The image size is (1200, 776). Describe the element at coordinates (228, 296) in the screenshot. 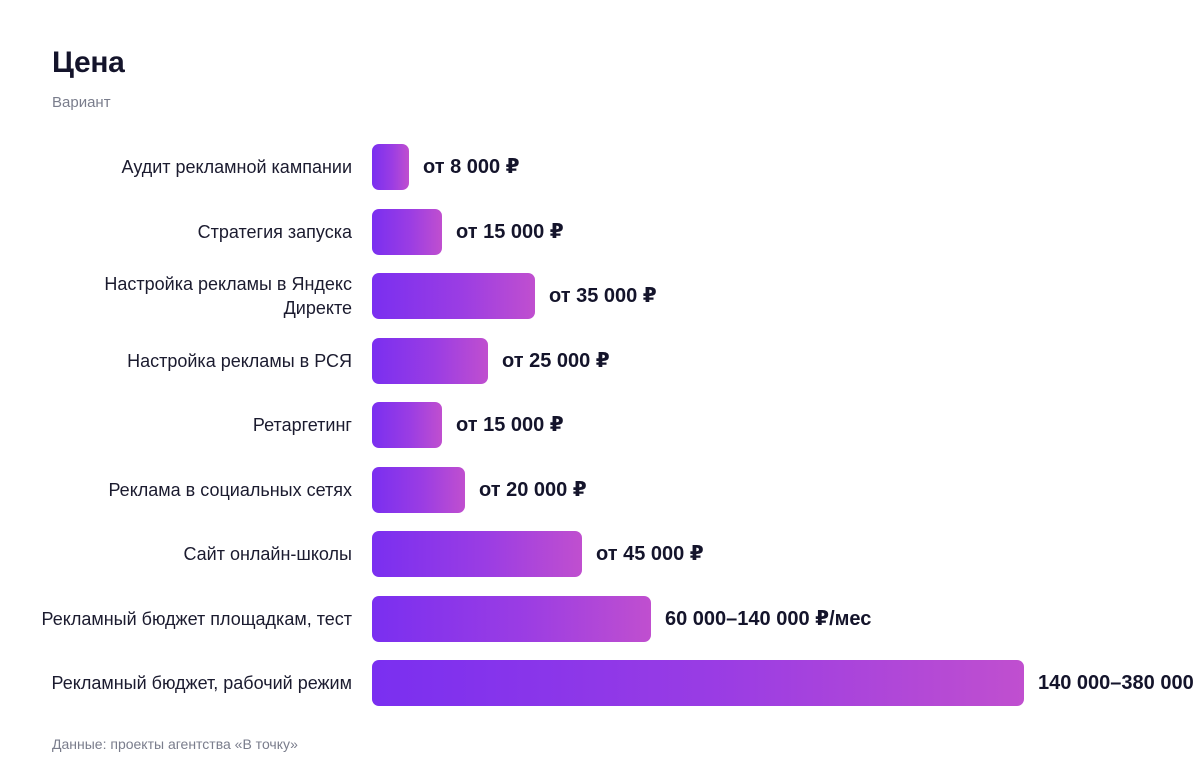

I see `category-label: Настройка рекламы в Яндекс Директе` at that location.